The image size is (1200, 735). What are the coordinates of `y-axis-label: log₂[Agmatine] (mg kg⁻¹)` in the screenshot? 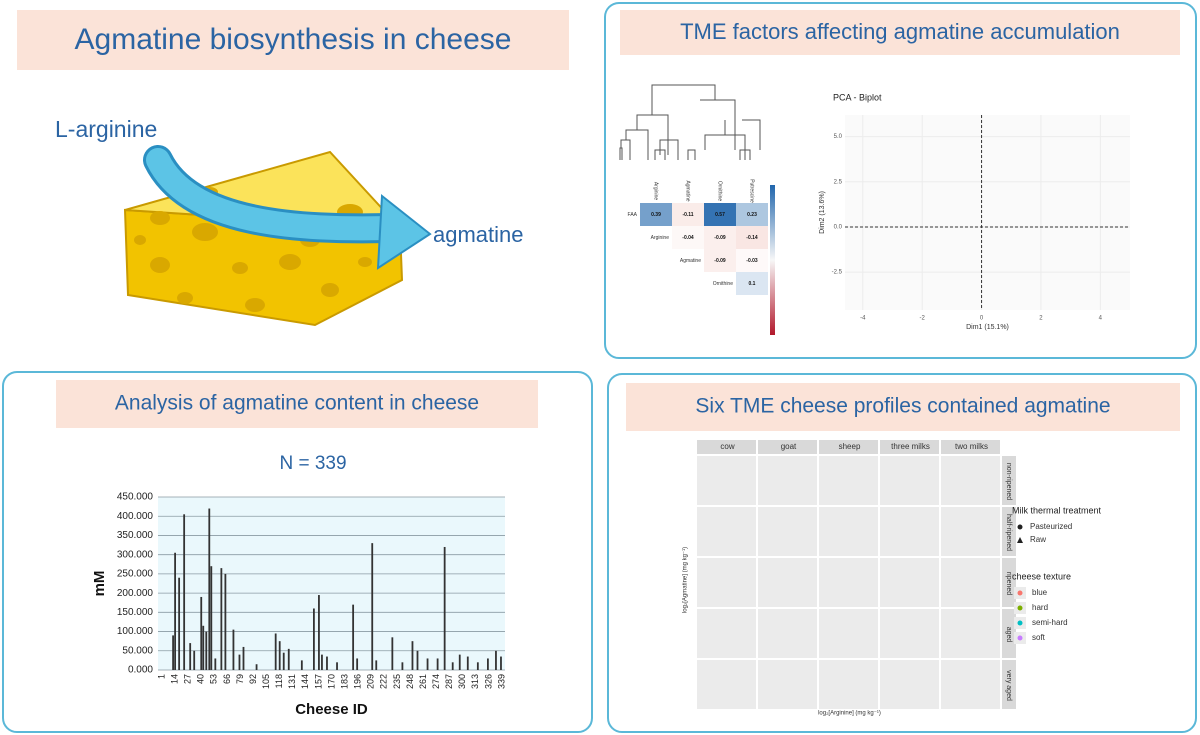 It's located at (686, 580).